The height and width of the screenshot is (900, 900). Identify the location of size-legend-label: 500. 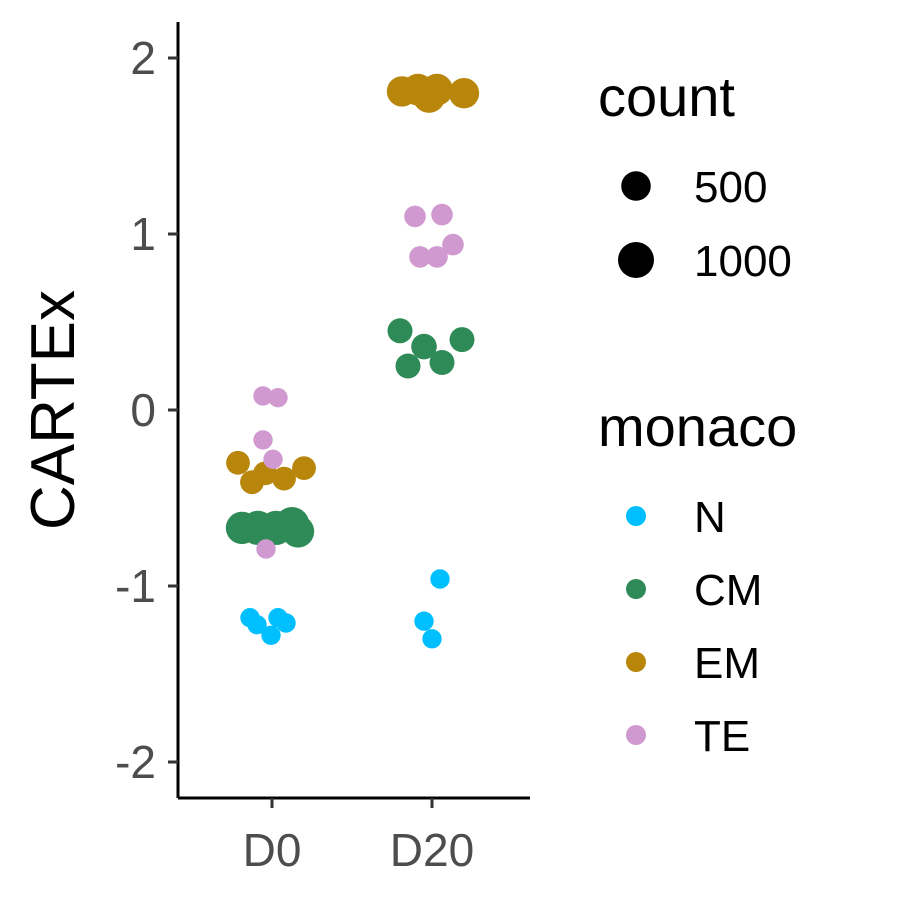
(730, 187).